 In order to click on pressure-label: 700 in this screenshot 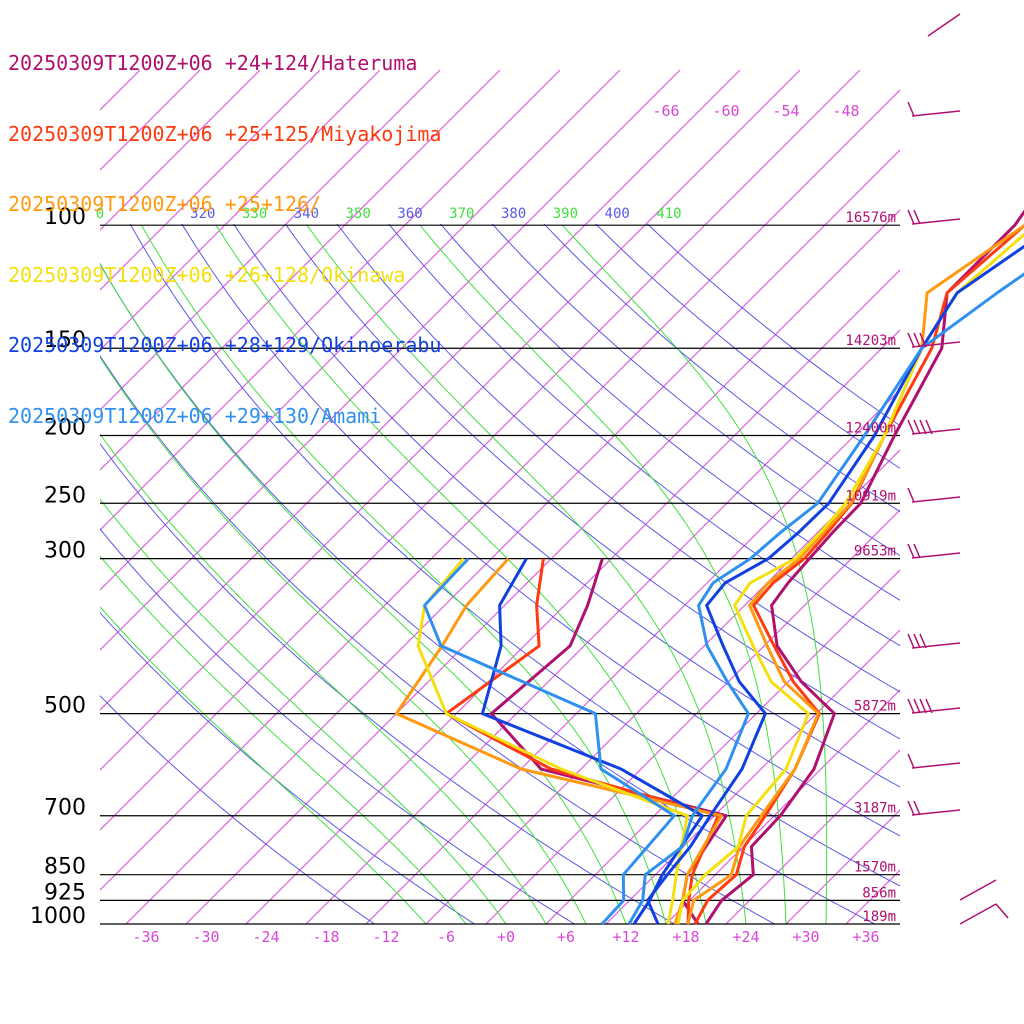, I will do `click(65, 808)`.